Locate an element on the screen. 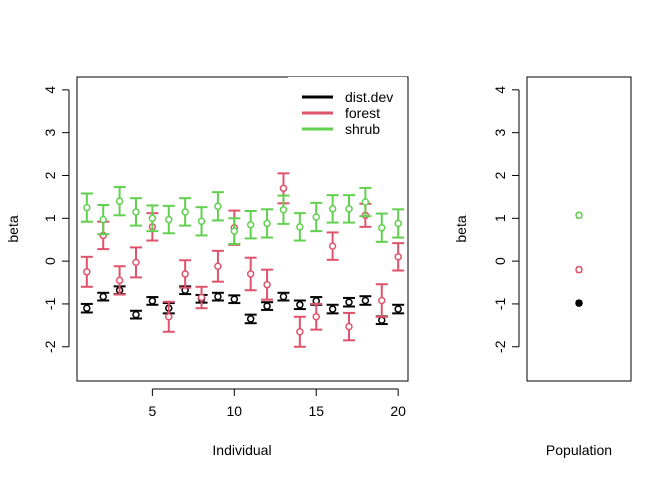 The image size is (672, 485). individual-y-tick-label: 4 is located at coordinates (50, 90).